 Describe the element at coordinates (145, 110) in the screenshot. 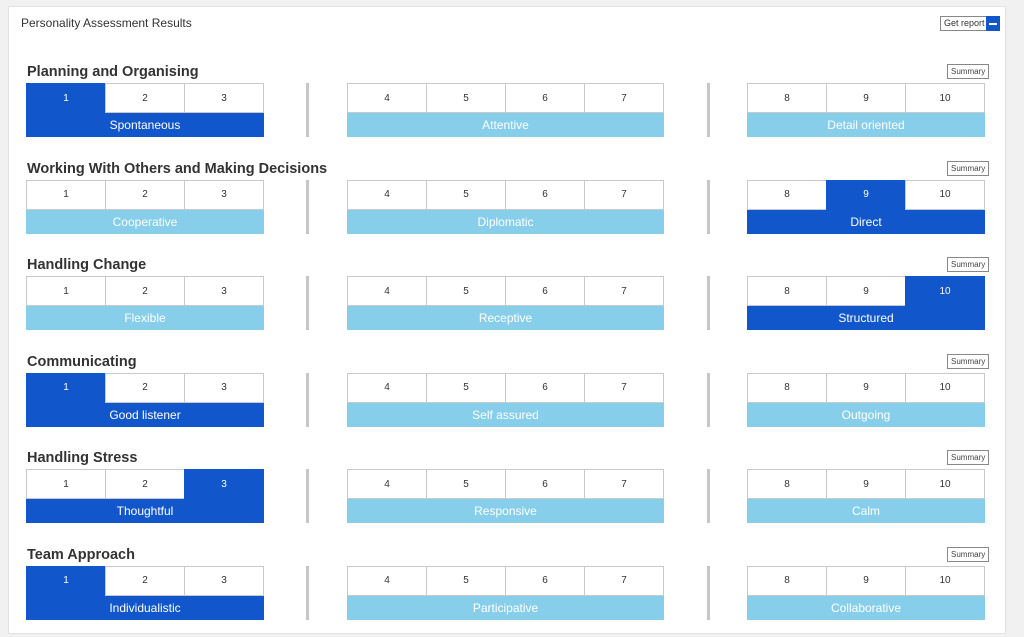

I see `scale-group: 1 2 3 Spontaneous` at that location.